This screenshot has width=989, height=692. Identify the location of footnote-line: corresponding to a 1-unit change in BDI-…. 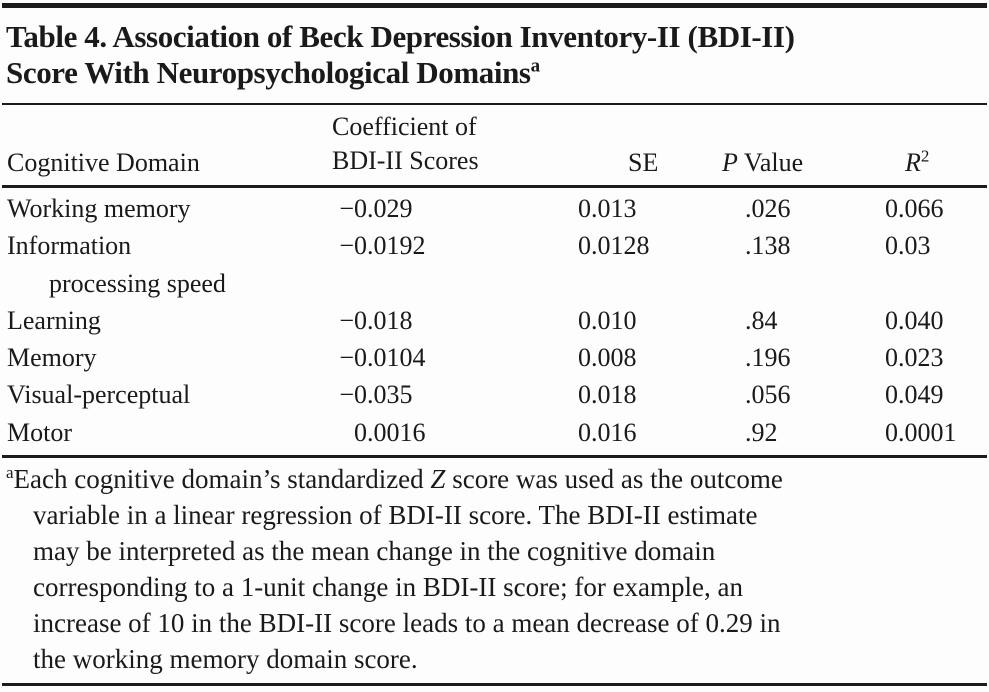
(388, 587).